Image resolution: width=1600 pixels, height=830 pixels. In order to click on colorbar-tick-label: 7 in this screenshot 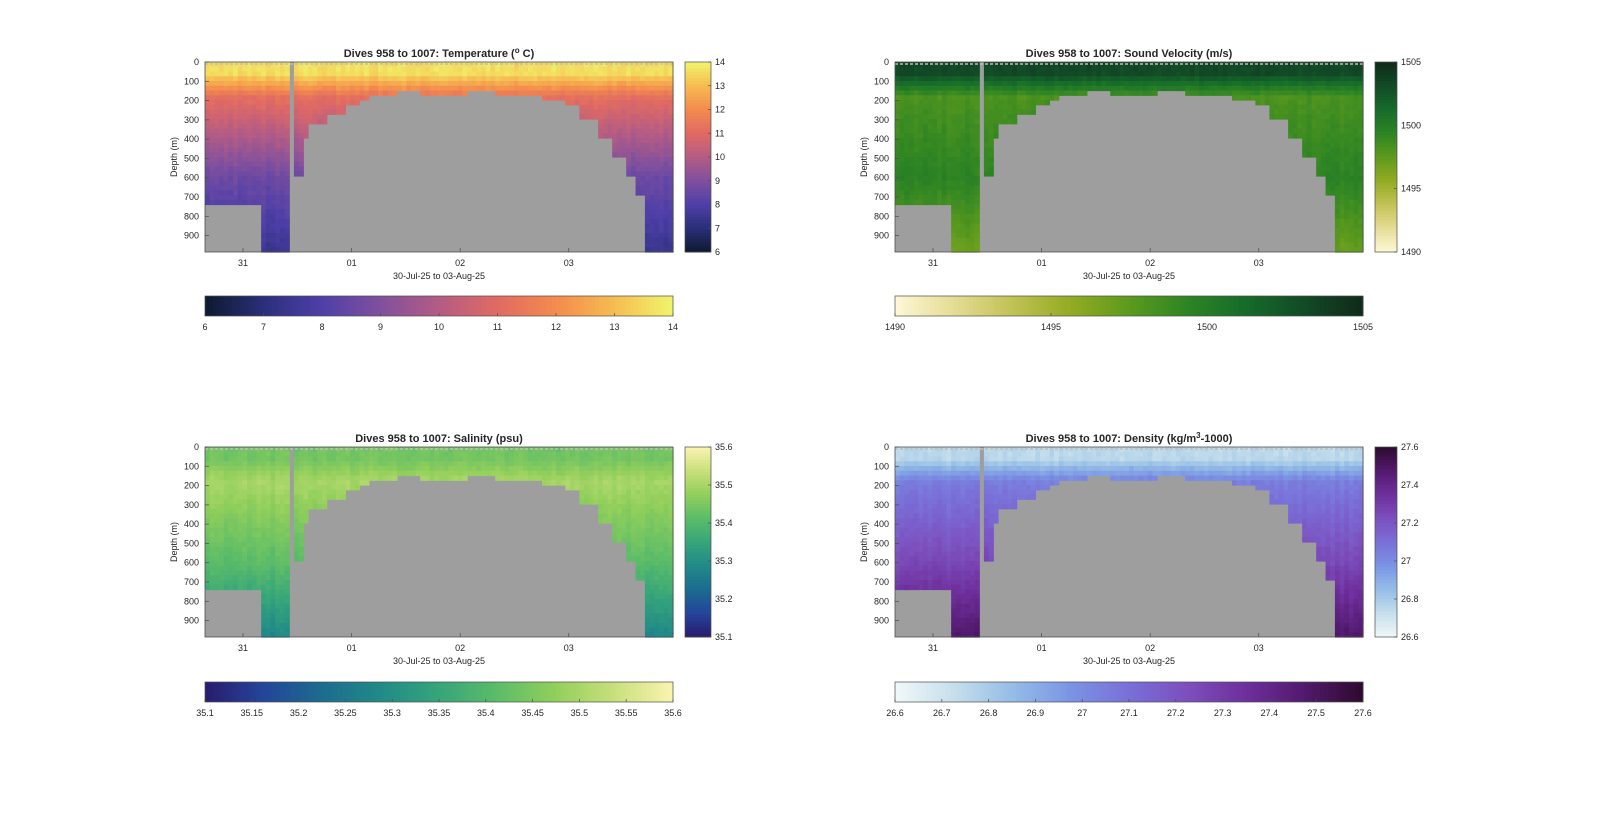, I will do `click(263, 327)`.